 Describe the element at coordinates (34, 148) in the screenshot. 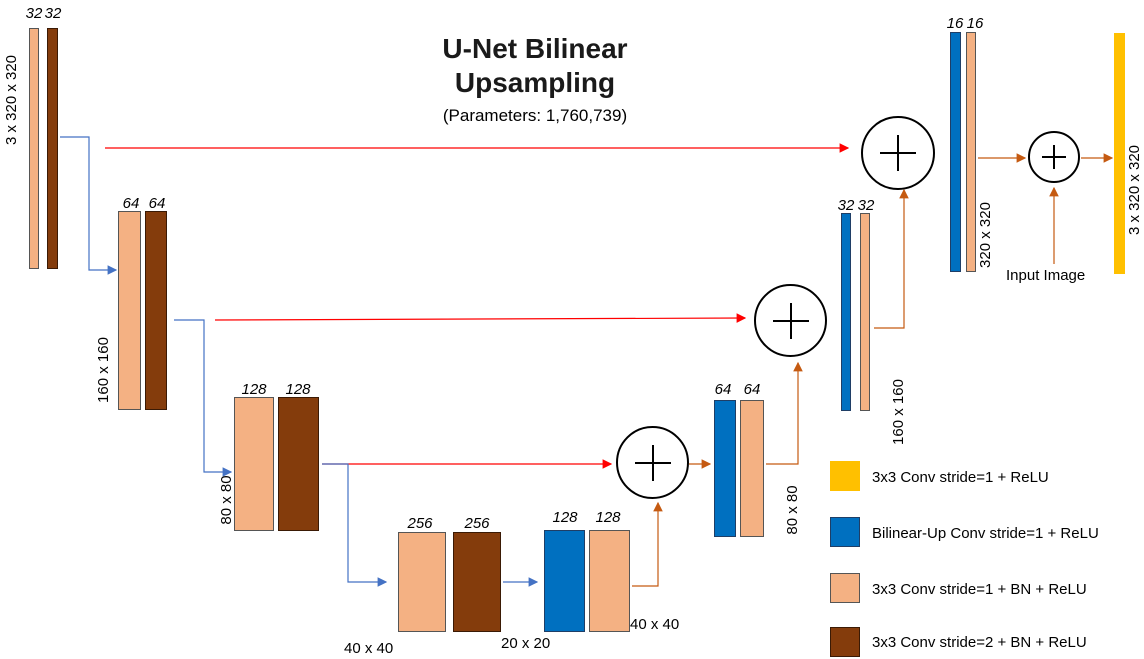

I see `enc1-conv-block` at that location.